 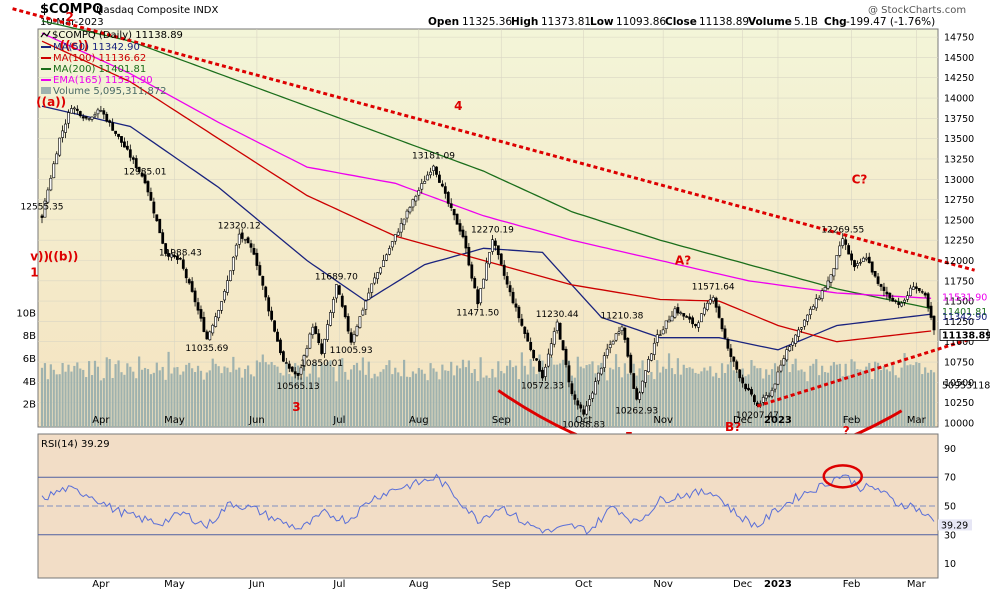 I want to click on symbol-title: $COMPQ, so click(x=71, y=9).